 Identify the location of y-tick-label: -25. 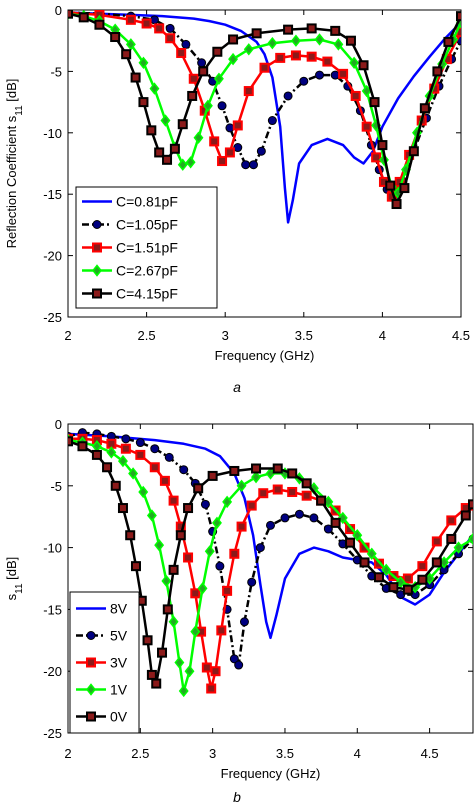
(52, 733).